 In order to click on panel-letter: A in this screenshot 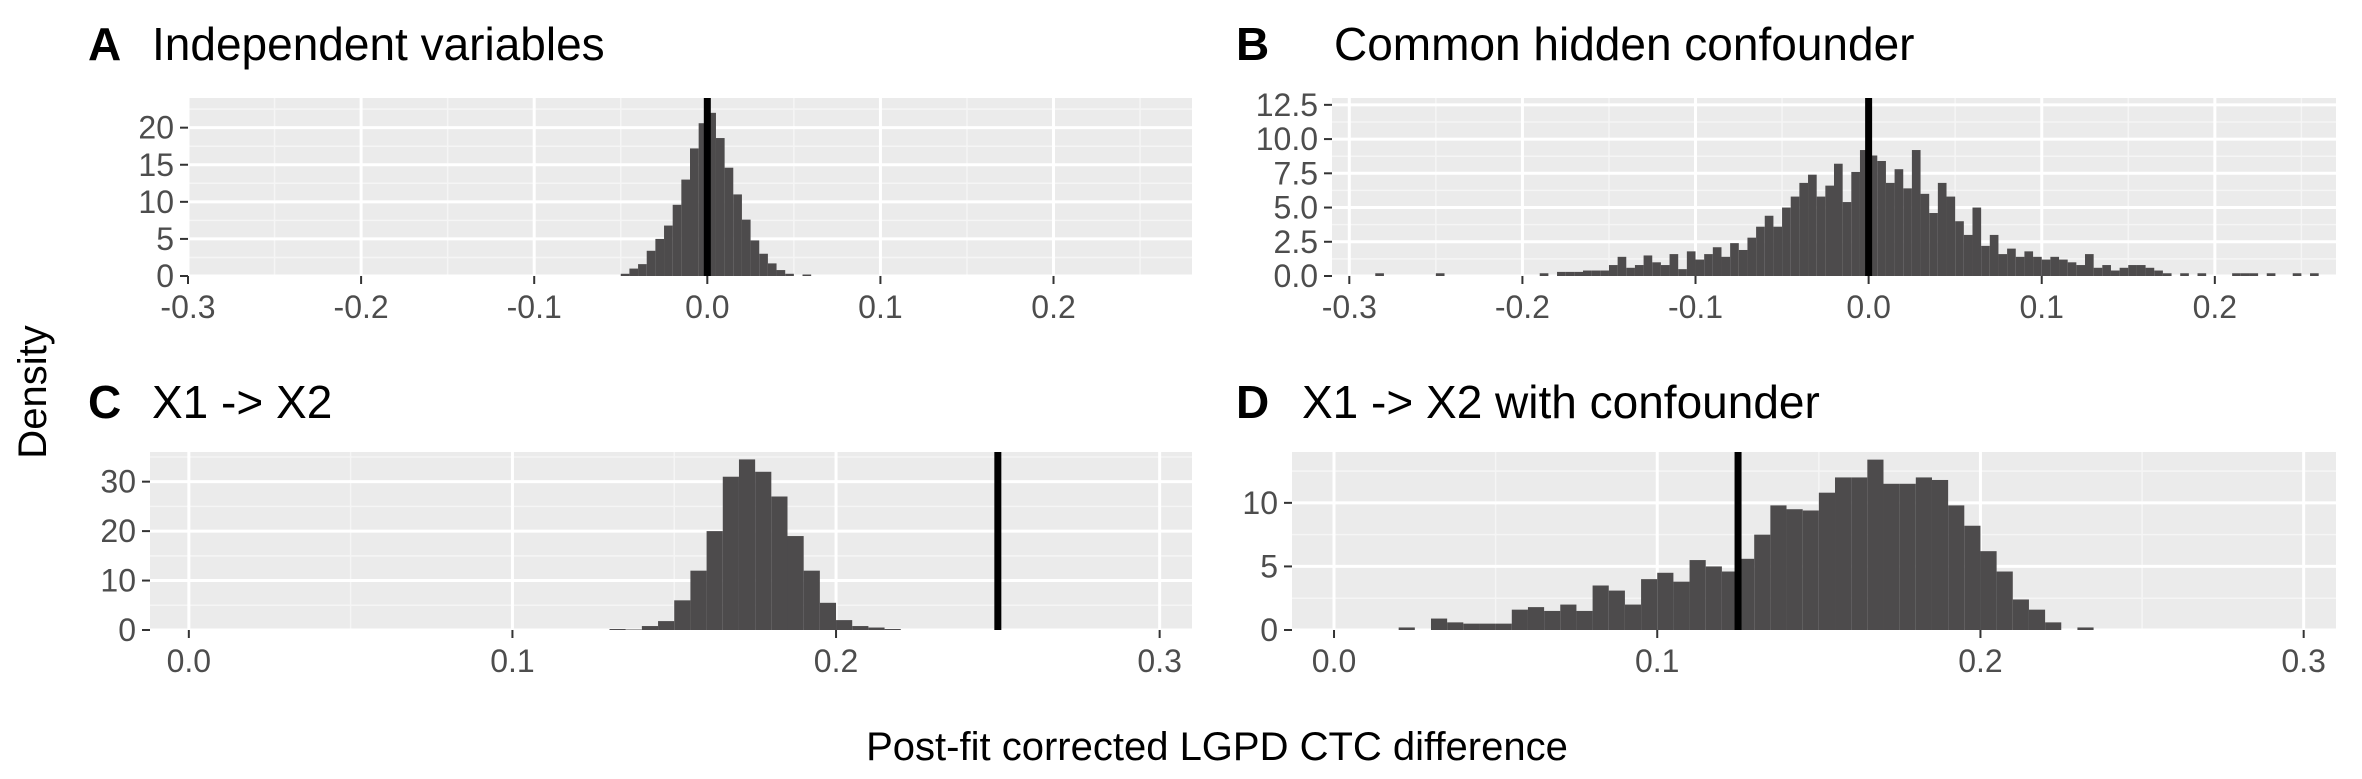, I will do `click(104, 44)`.